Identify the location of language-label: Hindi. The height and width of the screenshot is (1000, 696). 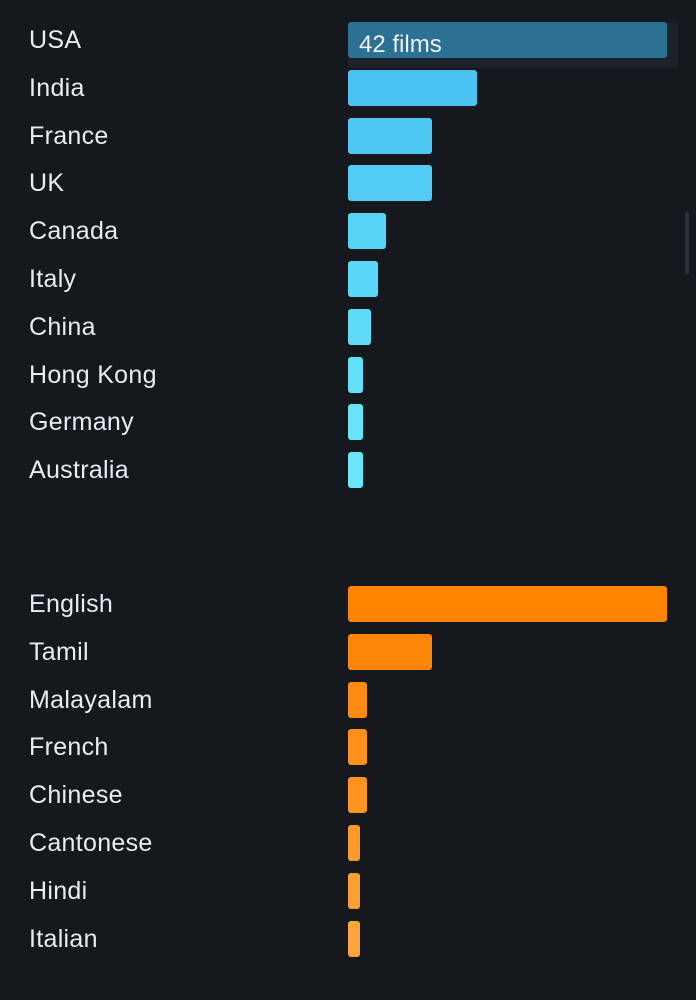
(58, 890).